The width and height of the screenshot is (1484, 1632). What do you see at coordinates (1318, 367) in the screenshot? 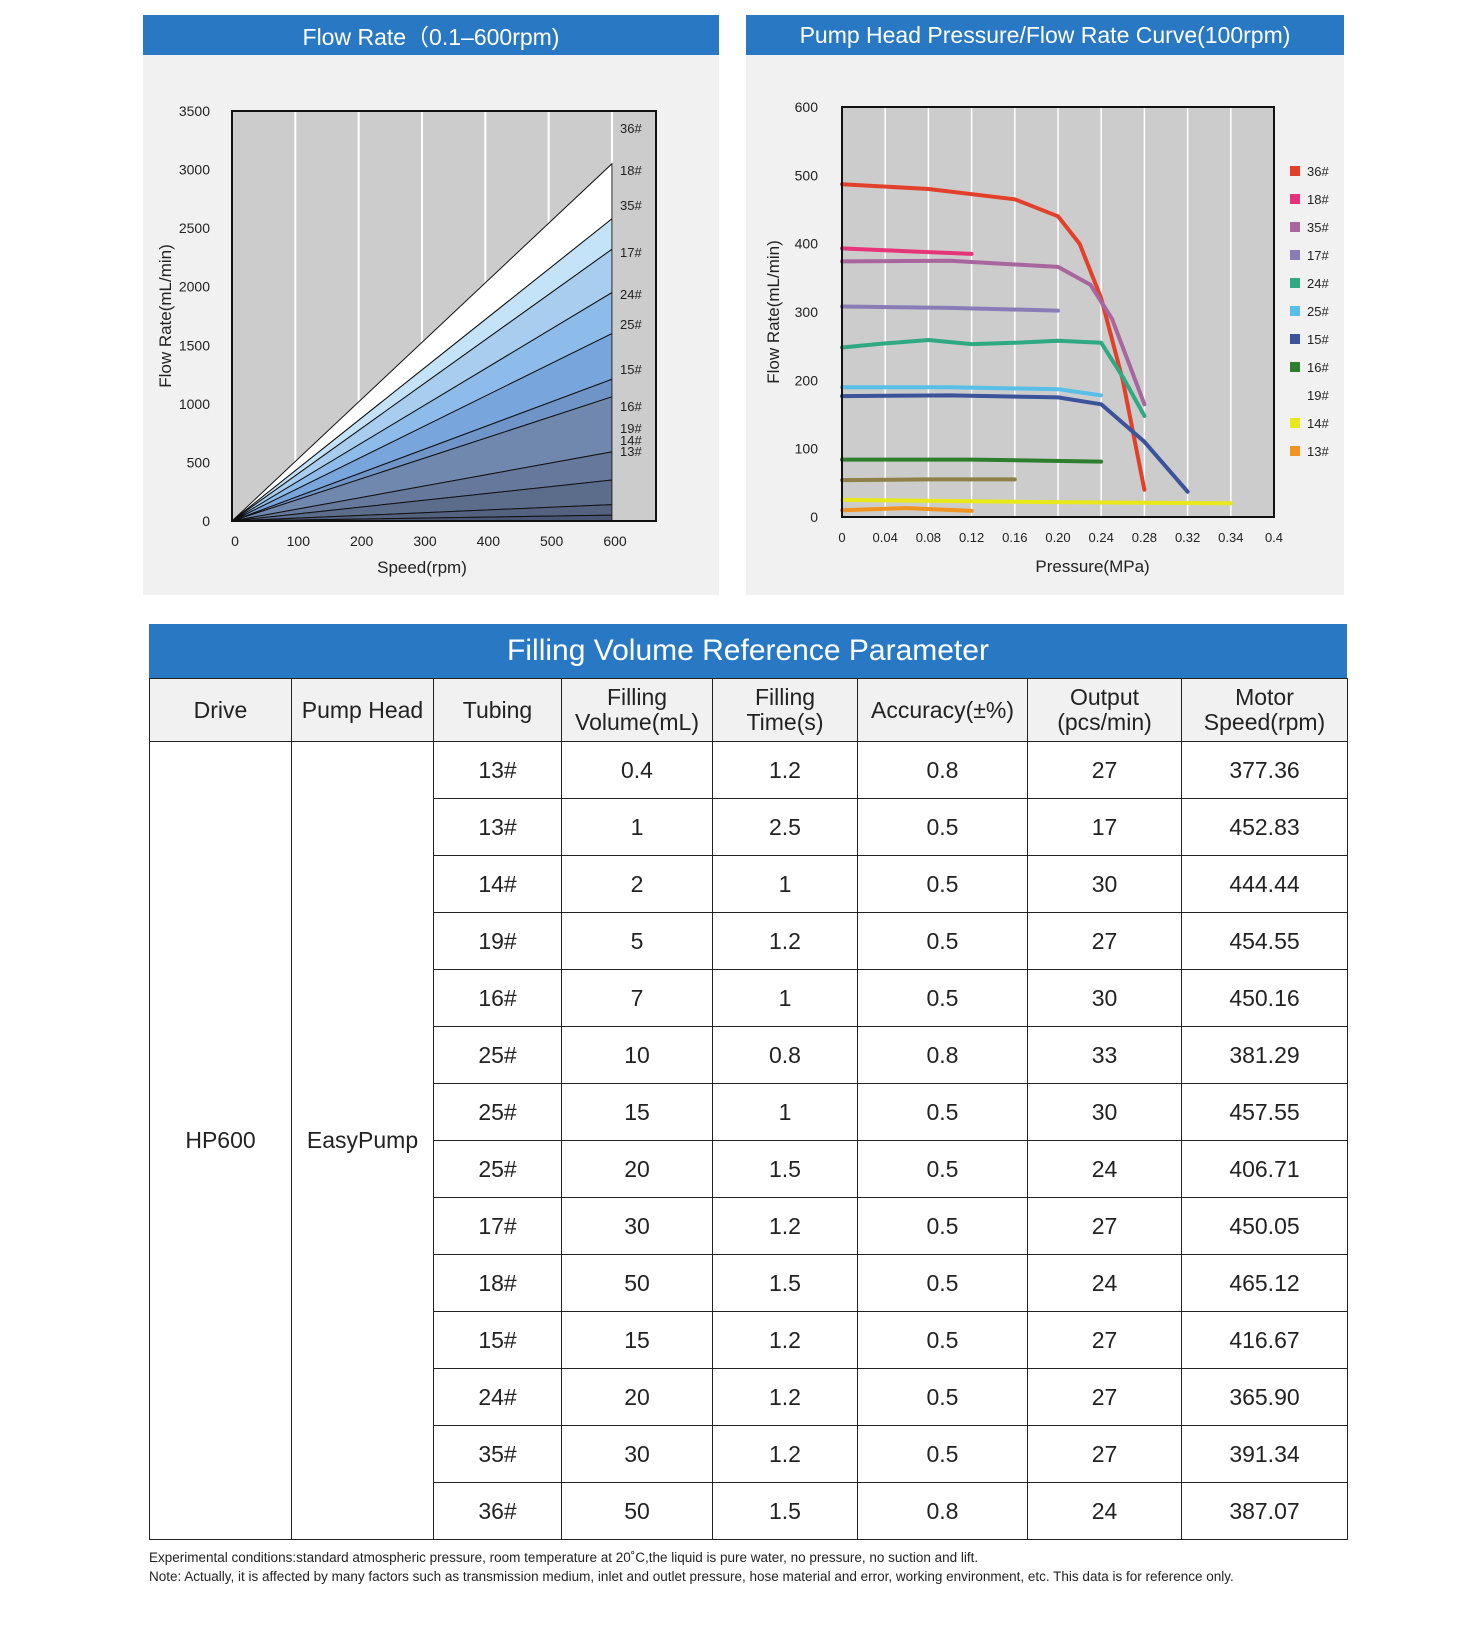
I see `legend-label-16: 16#` at bounding box center [1318, 367].